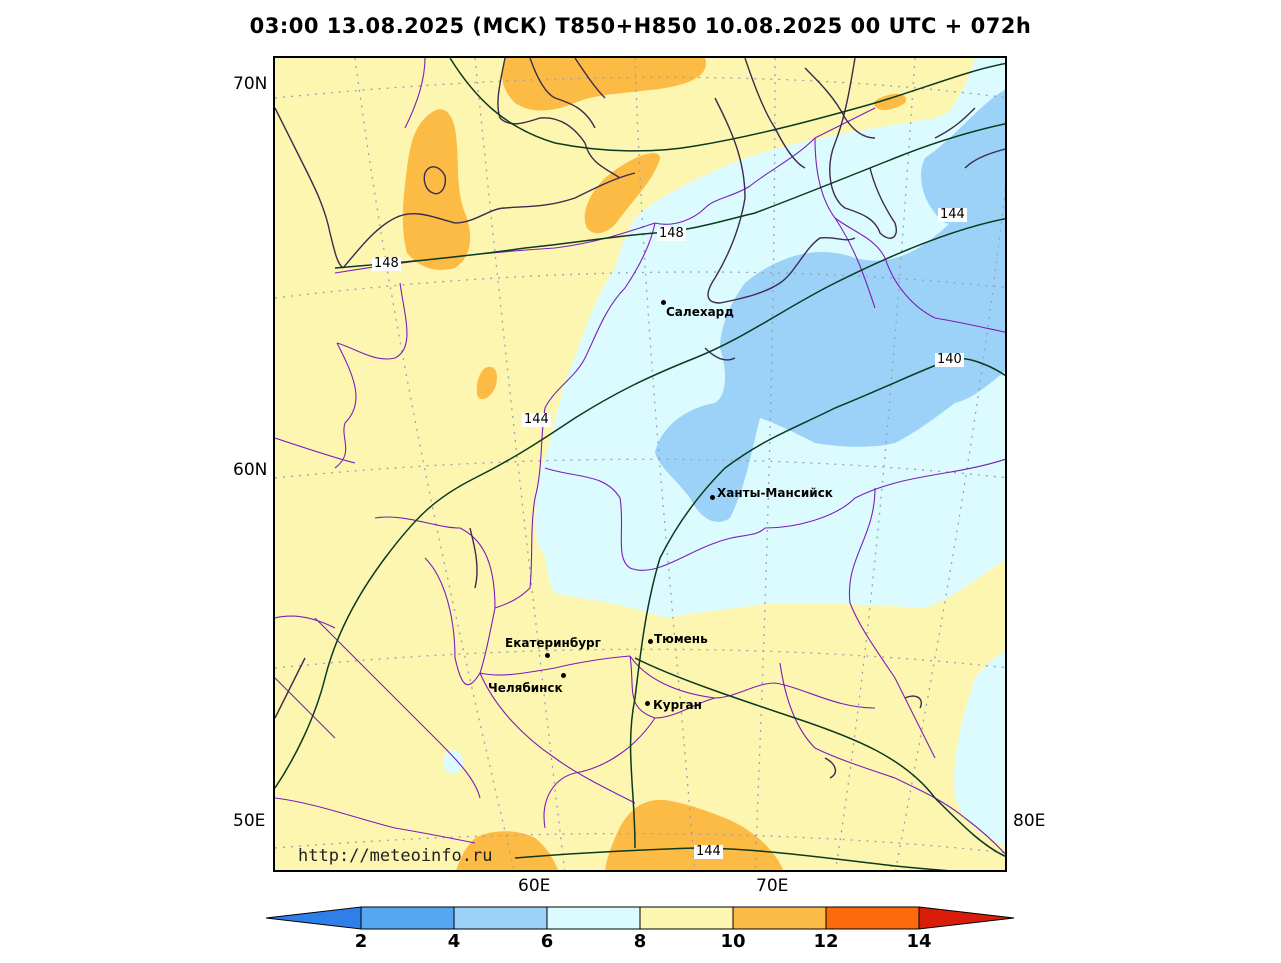  What do you see at coordinates (507, 850) in the screenshot?
I see `temperature-field-10-12-southwest` at bounding box center [507, 850].